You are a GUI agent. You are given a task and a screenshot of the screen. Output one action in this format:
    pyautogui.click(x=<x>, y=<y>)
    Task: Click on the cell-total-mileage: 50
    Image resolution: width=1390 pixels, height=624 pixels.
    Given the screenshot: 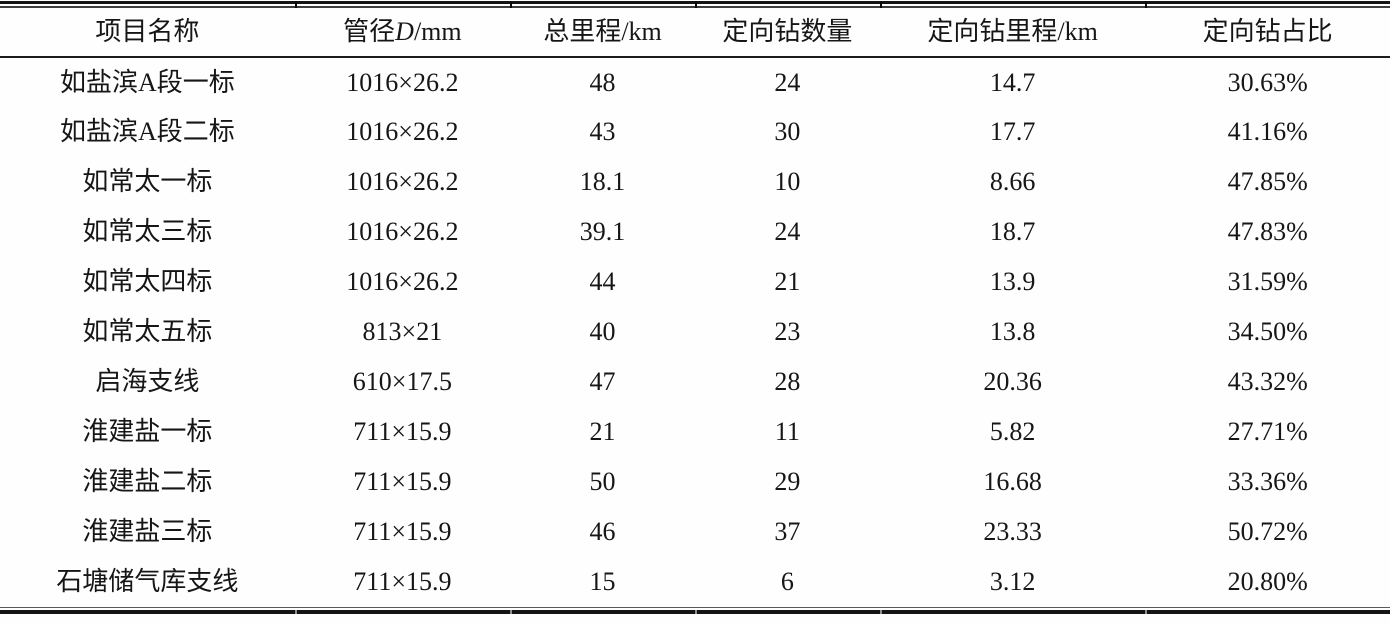 What is the action you would take?
    pyautogui.click(x=602, y=481)
    